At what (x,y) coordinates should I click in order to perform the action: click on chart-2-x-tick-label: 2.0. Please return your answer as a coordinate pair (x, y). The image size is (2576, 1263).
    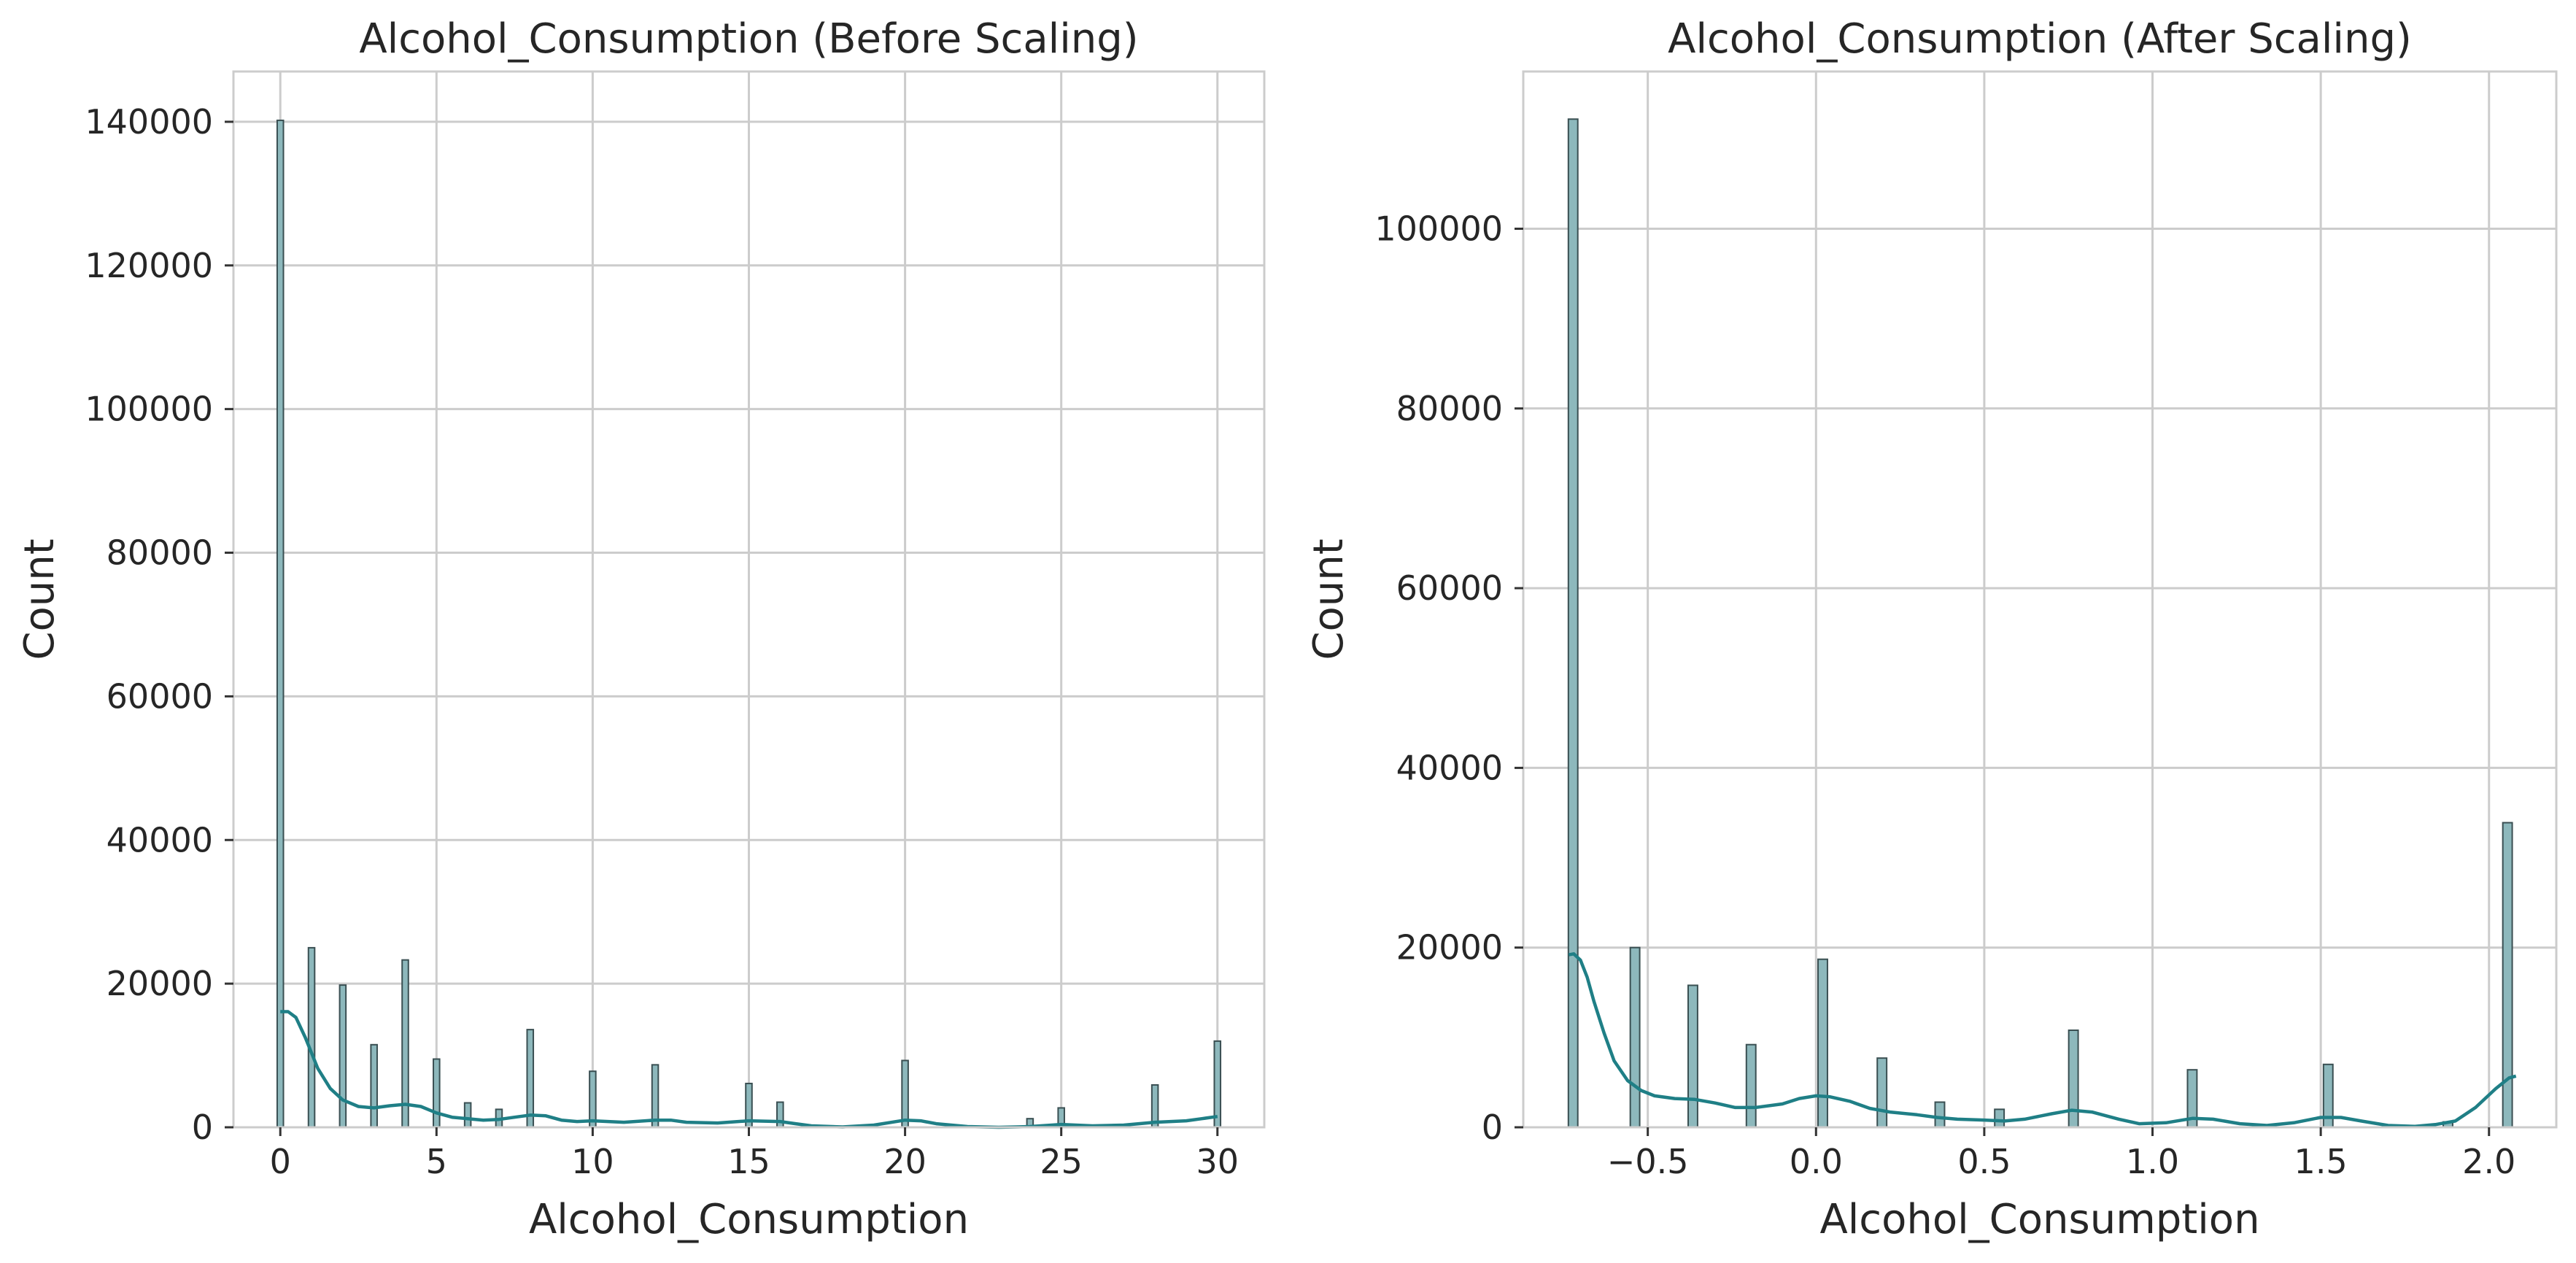
    Looking at the image, I should click on (2488, 1161).